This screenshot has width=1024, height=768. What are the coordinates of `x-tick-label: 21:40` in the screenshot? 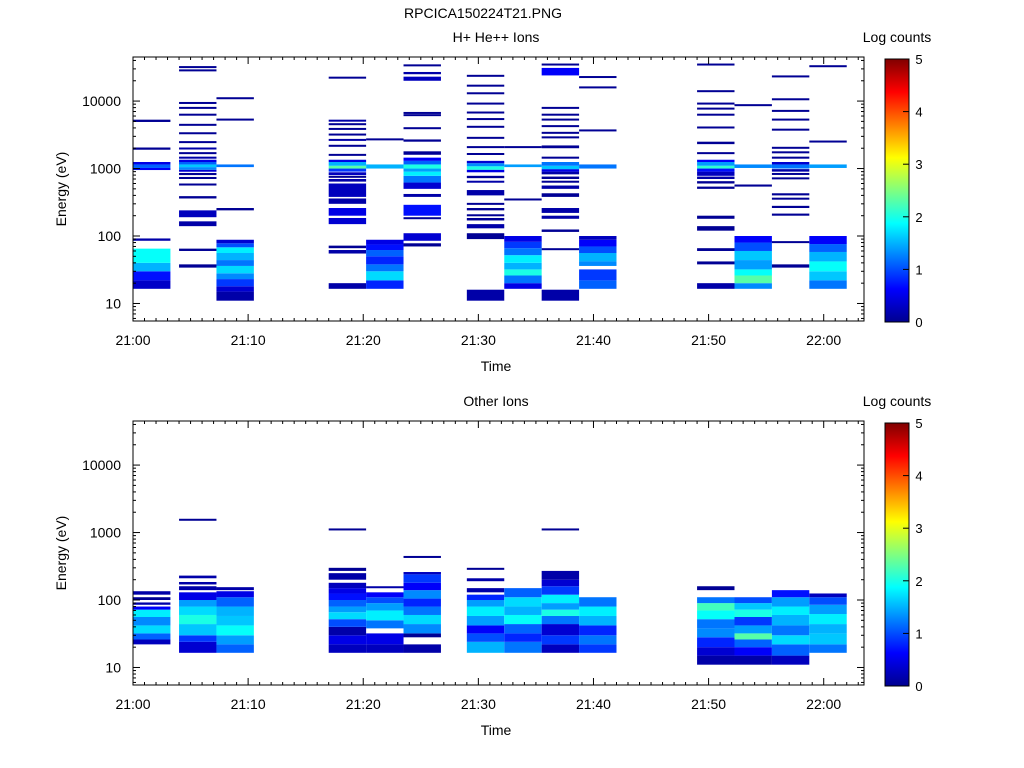 It's located at (593, 340).